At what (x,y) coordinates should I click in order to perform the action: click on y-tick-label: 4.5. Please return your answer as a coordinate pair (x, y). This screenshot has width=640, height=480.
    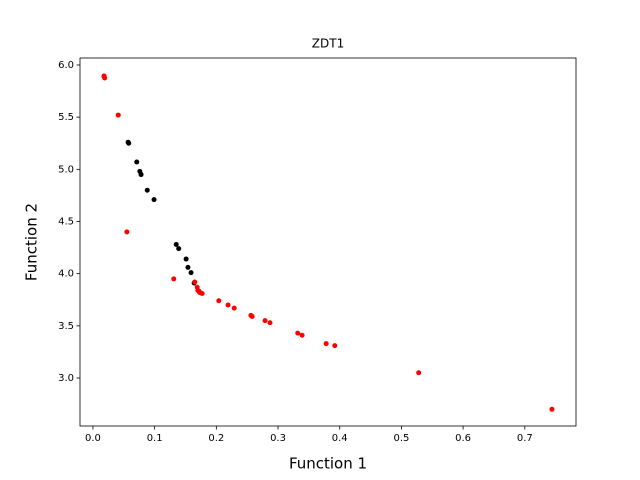
    Looking at the image, I should click on (66, 221).